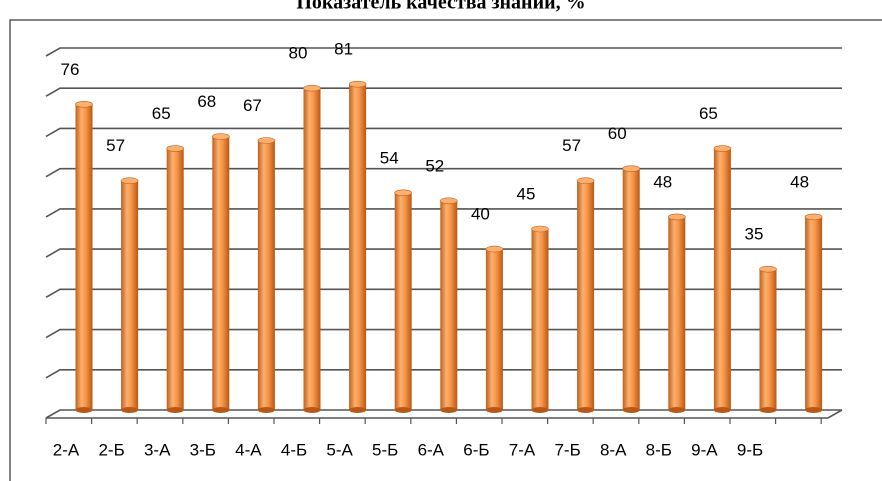  Describe the element at coordinates (704, 449) in the screenshot. I see `x-tick-label: 9-А` at that location.